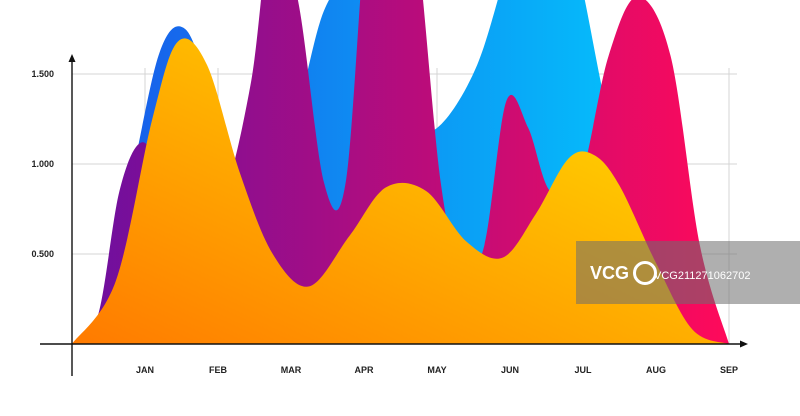 The height and width of the screenshot is (416, 800). Describe the element at coordinates (645, 273) in the screenshot. I see `watermark-sun-icon` at that location.